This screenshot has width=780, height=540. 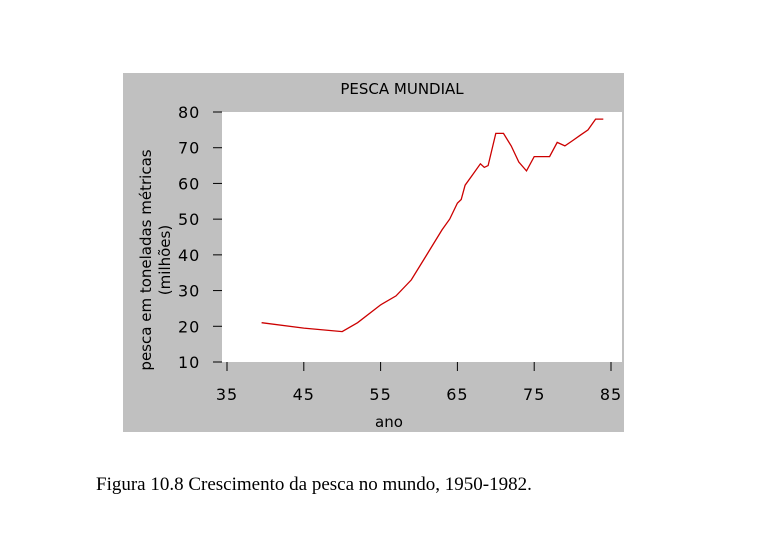 I want to click on x-tick-label-75: 75, so click(x=534, y=394).